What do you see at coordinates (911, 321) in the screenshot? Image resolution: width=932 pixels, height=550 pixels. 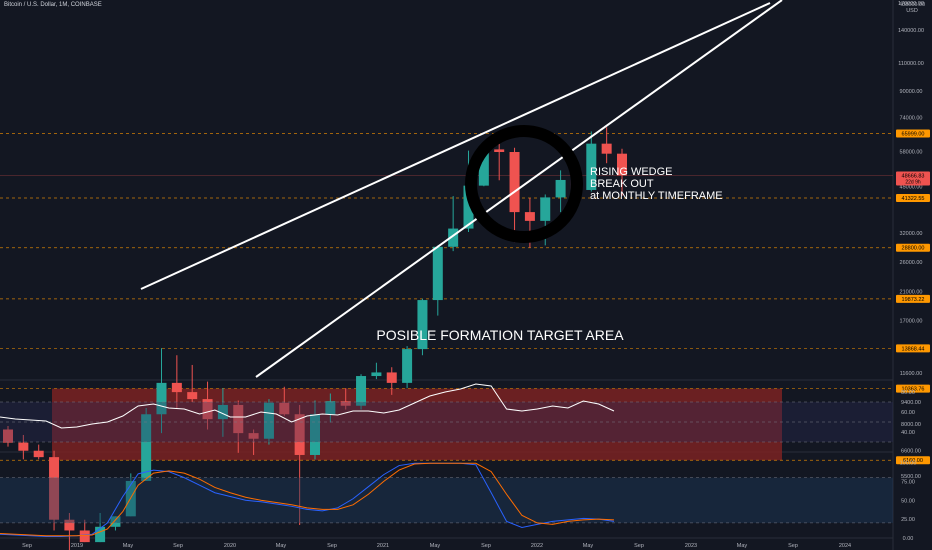 I see `price-axis-label: 17000.00` at bounding box center [911, 321].